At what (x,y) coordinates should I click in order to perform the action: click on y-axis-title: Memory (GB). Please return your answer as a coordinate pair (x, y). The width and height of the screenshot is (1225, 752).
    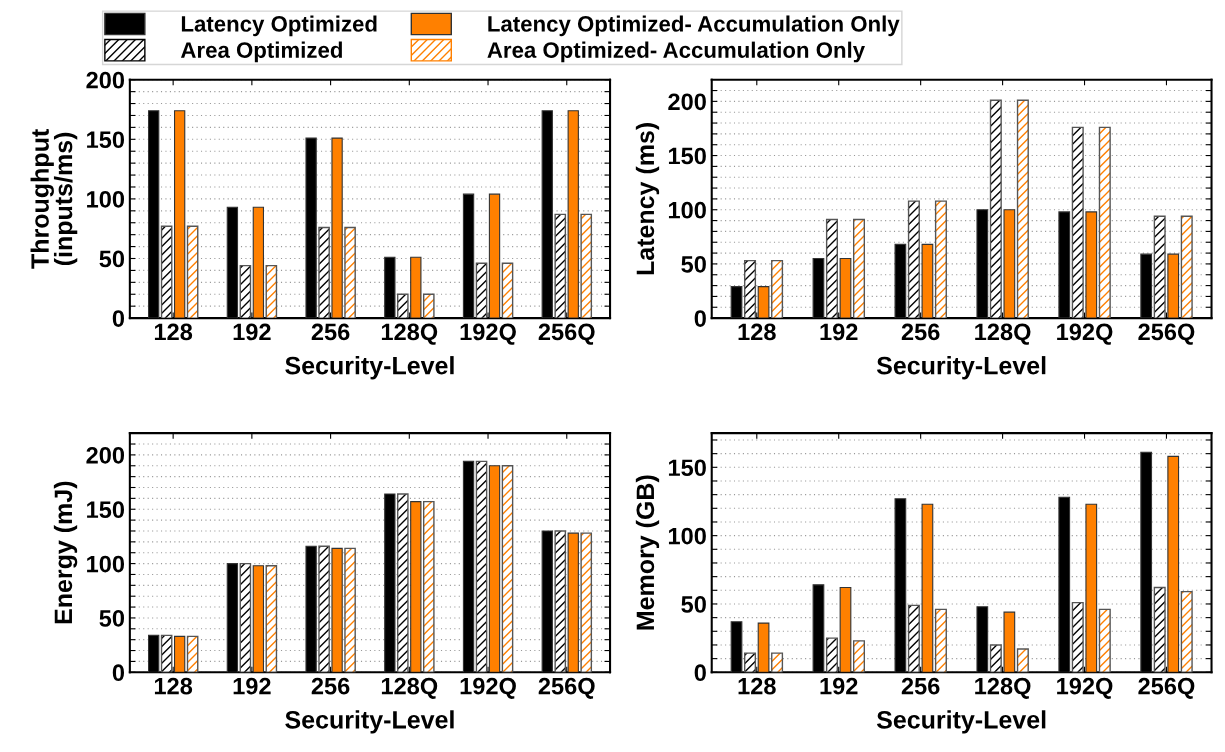
    Looking at the image, I should click on (647, 552).